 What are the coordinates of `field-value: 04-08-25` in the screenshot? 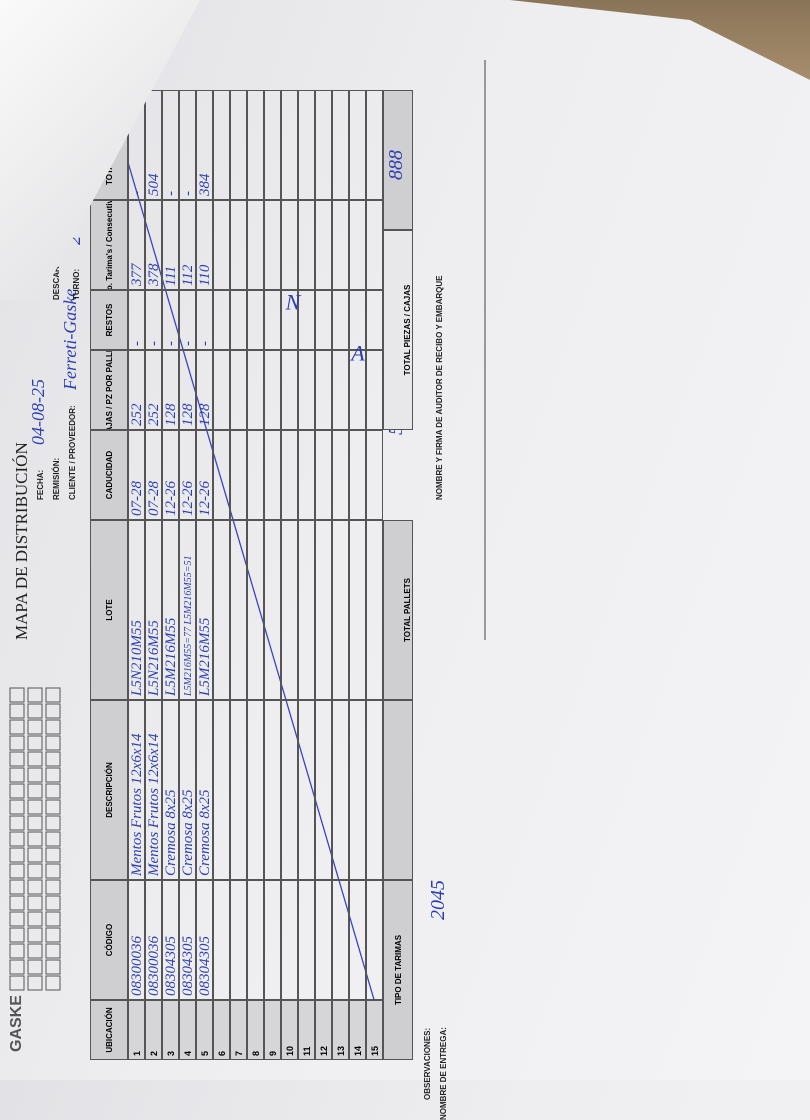 It's located at (38, 412).